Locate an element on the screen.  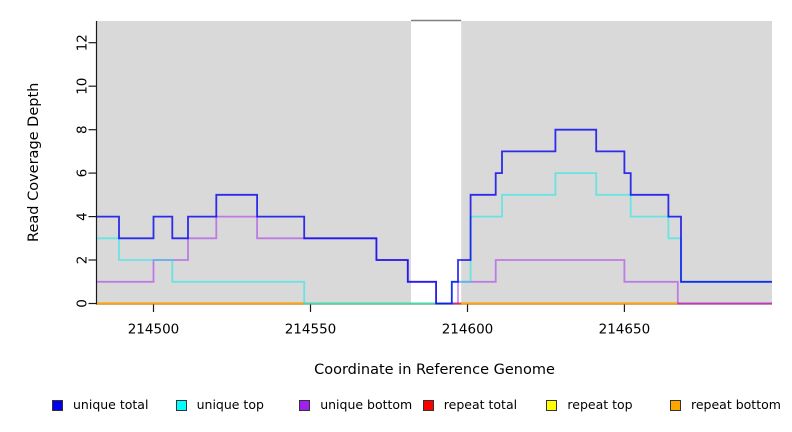
y-axis-title: Read Coverage Depth is located at coordinates (34, 162).